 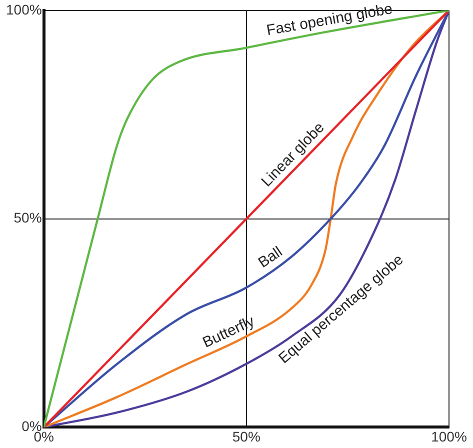 What do you see at coordinates (24, 9) in the screenshot?
I see `y-tick-label: 100%` at bounding box center [24, 9].